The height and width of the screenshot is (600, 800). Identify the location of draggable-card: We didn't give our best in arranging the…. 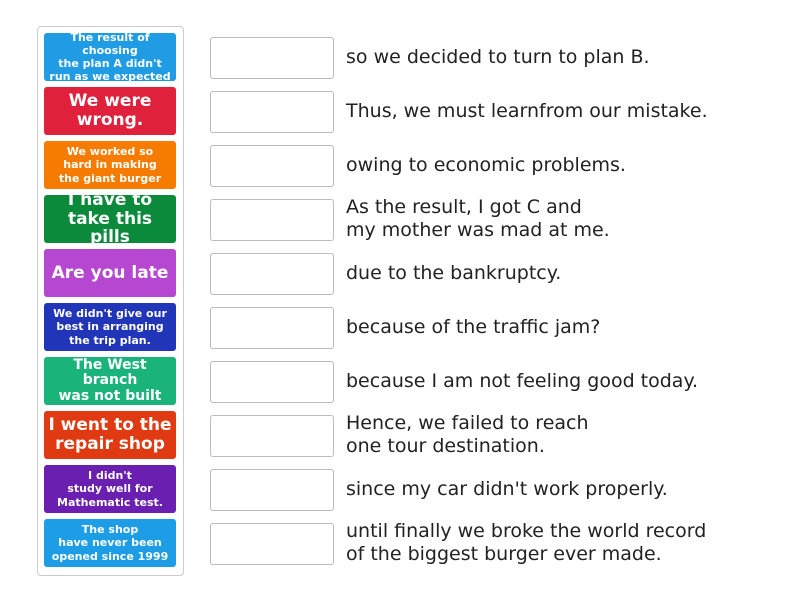
(110, 327).